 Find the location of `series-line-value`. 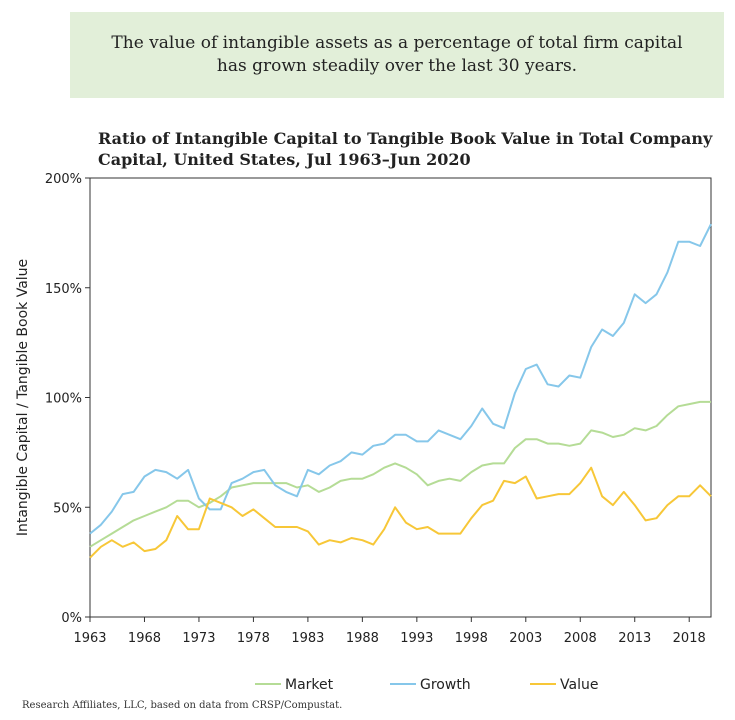

series-line-value is located at coordinates (400, 512).